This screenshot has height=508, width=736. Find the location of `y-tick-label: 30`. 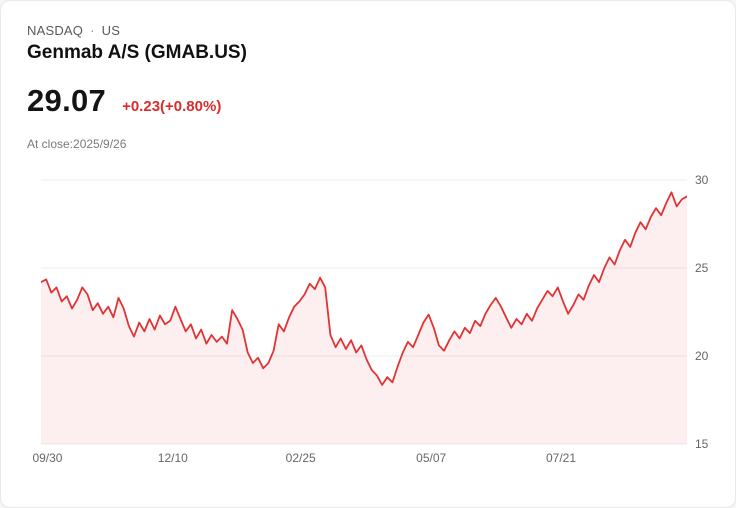

y-tick-label: 30 is located at coordinates (702, 180).